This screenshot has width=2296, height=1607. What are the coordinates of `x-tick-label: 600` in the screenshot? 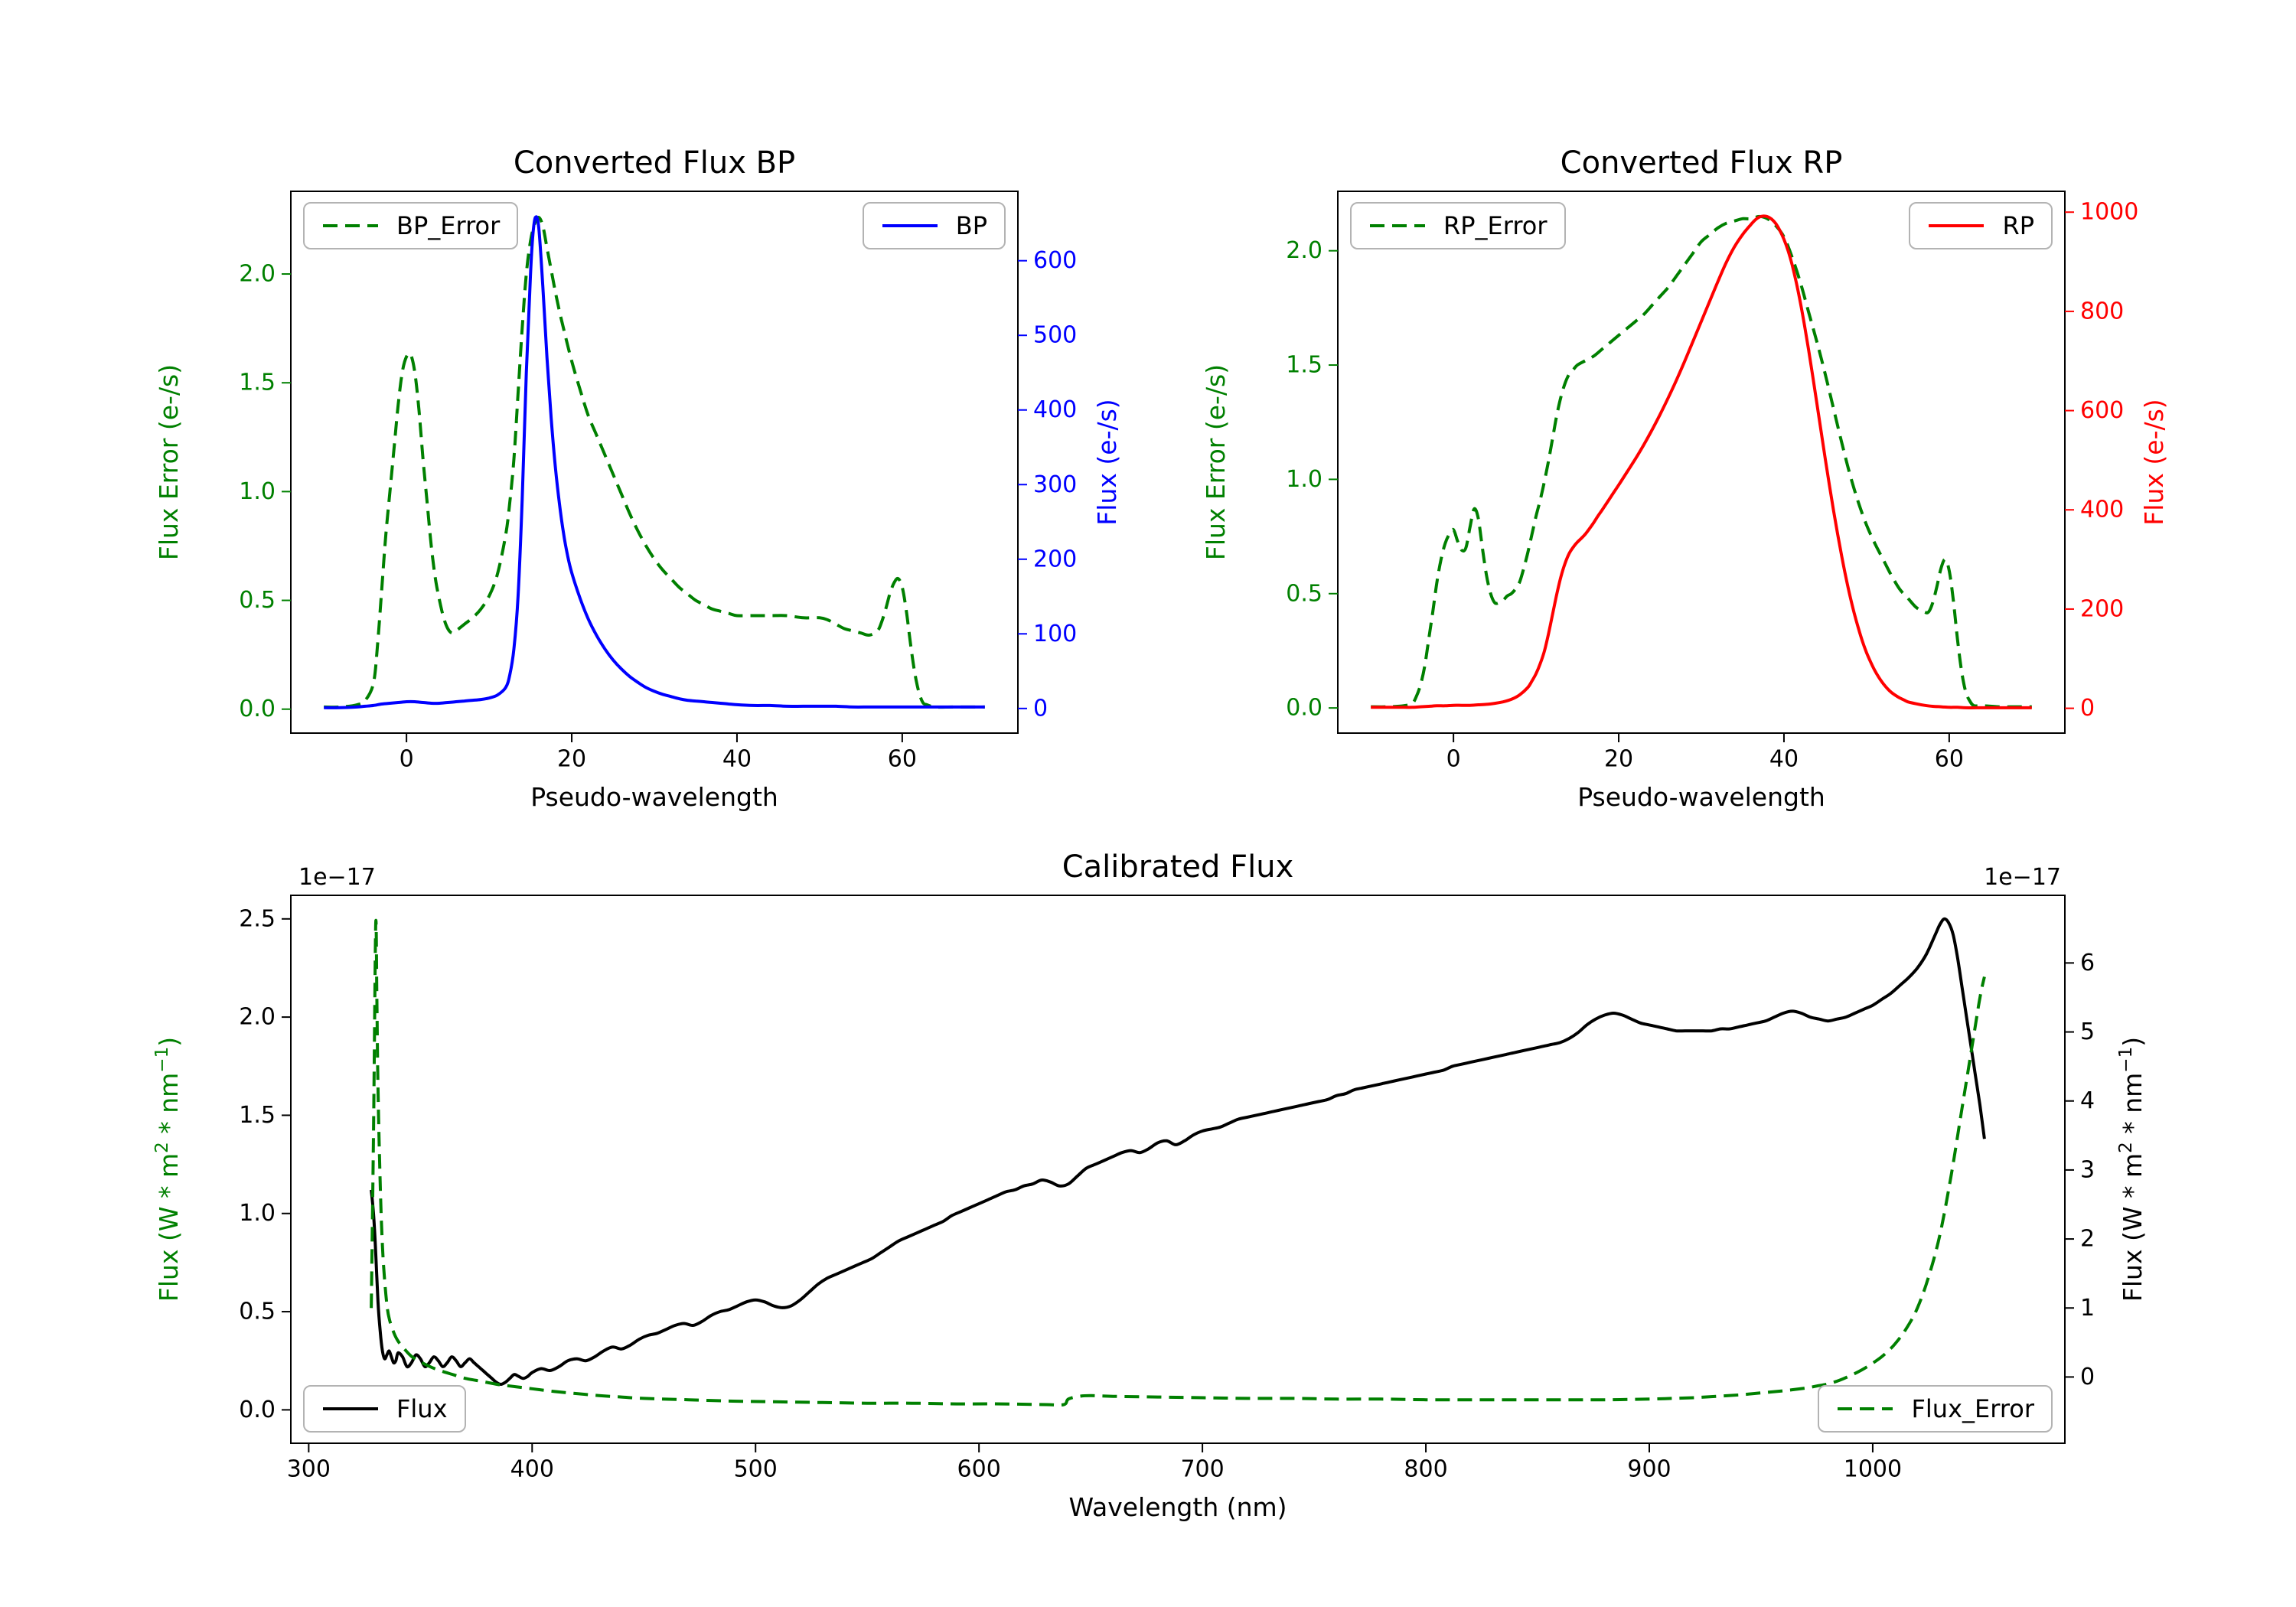 It's located at (979, 1470).